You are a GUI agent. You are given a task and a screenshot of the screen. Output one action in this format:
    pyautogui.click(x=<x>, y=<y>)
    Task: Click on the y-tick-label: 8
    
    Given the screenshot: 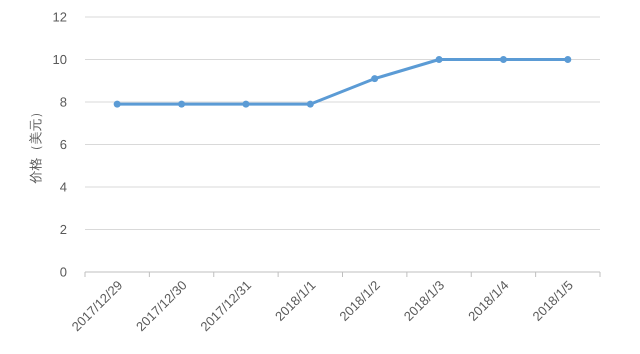 What is the action you would take?
    pyautogui.click(x=63, y=102)
    